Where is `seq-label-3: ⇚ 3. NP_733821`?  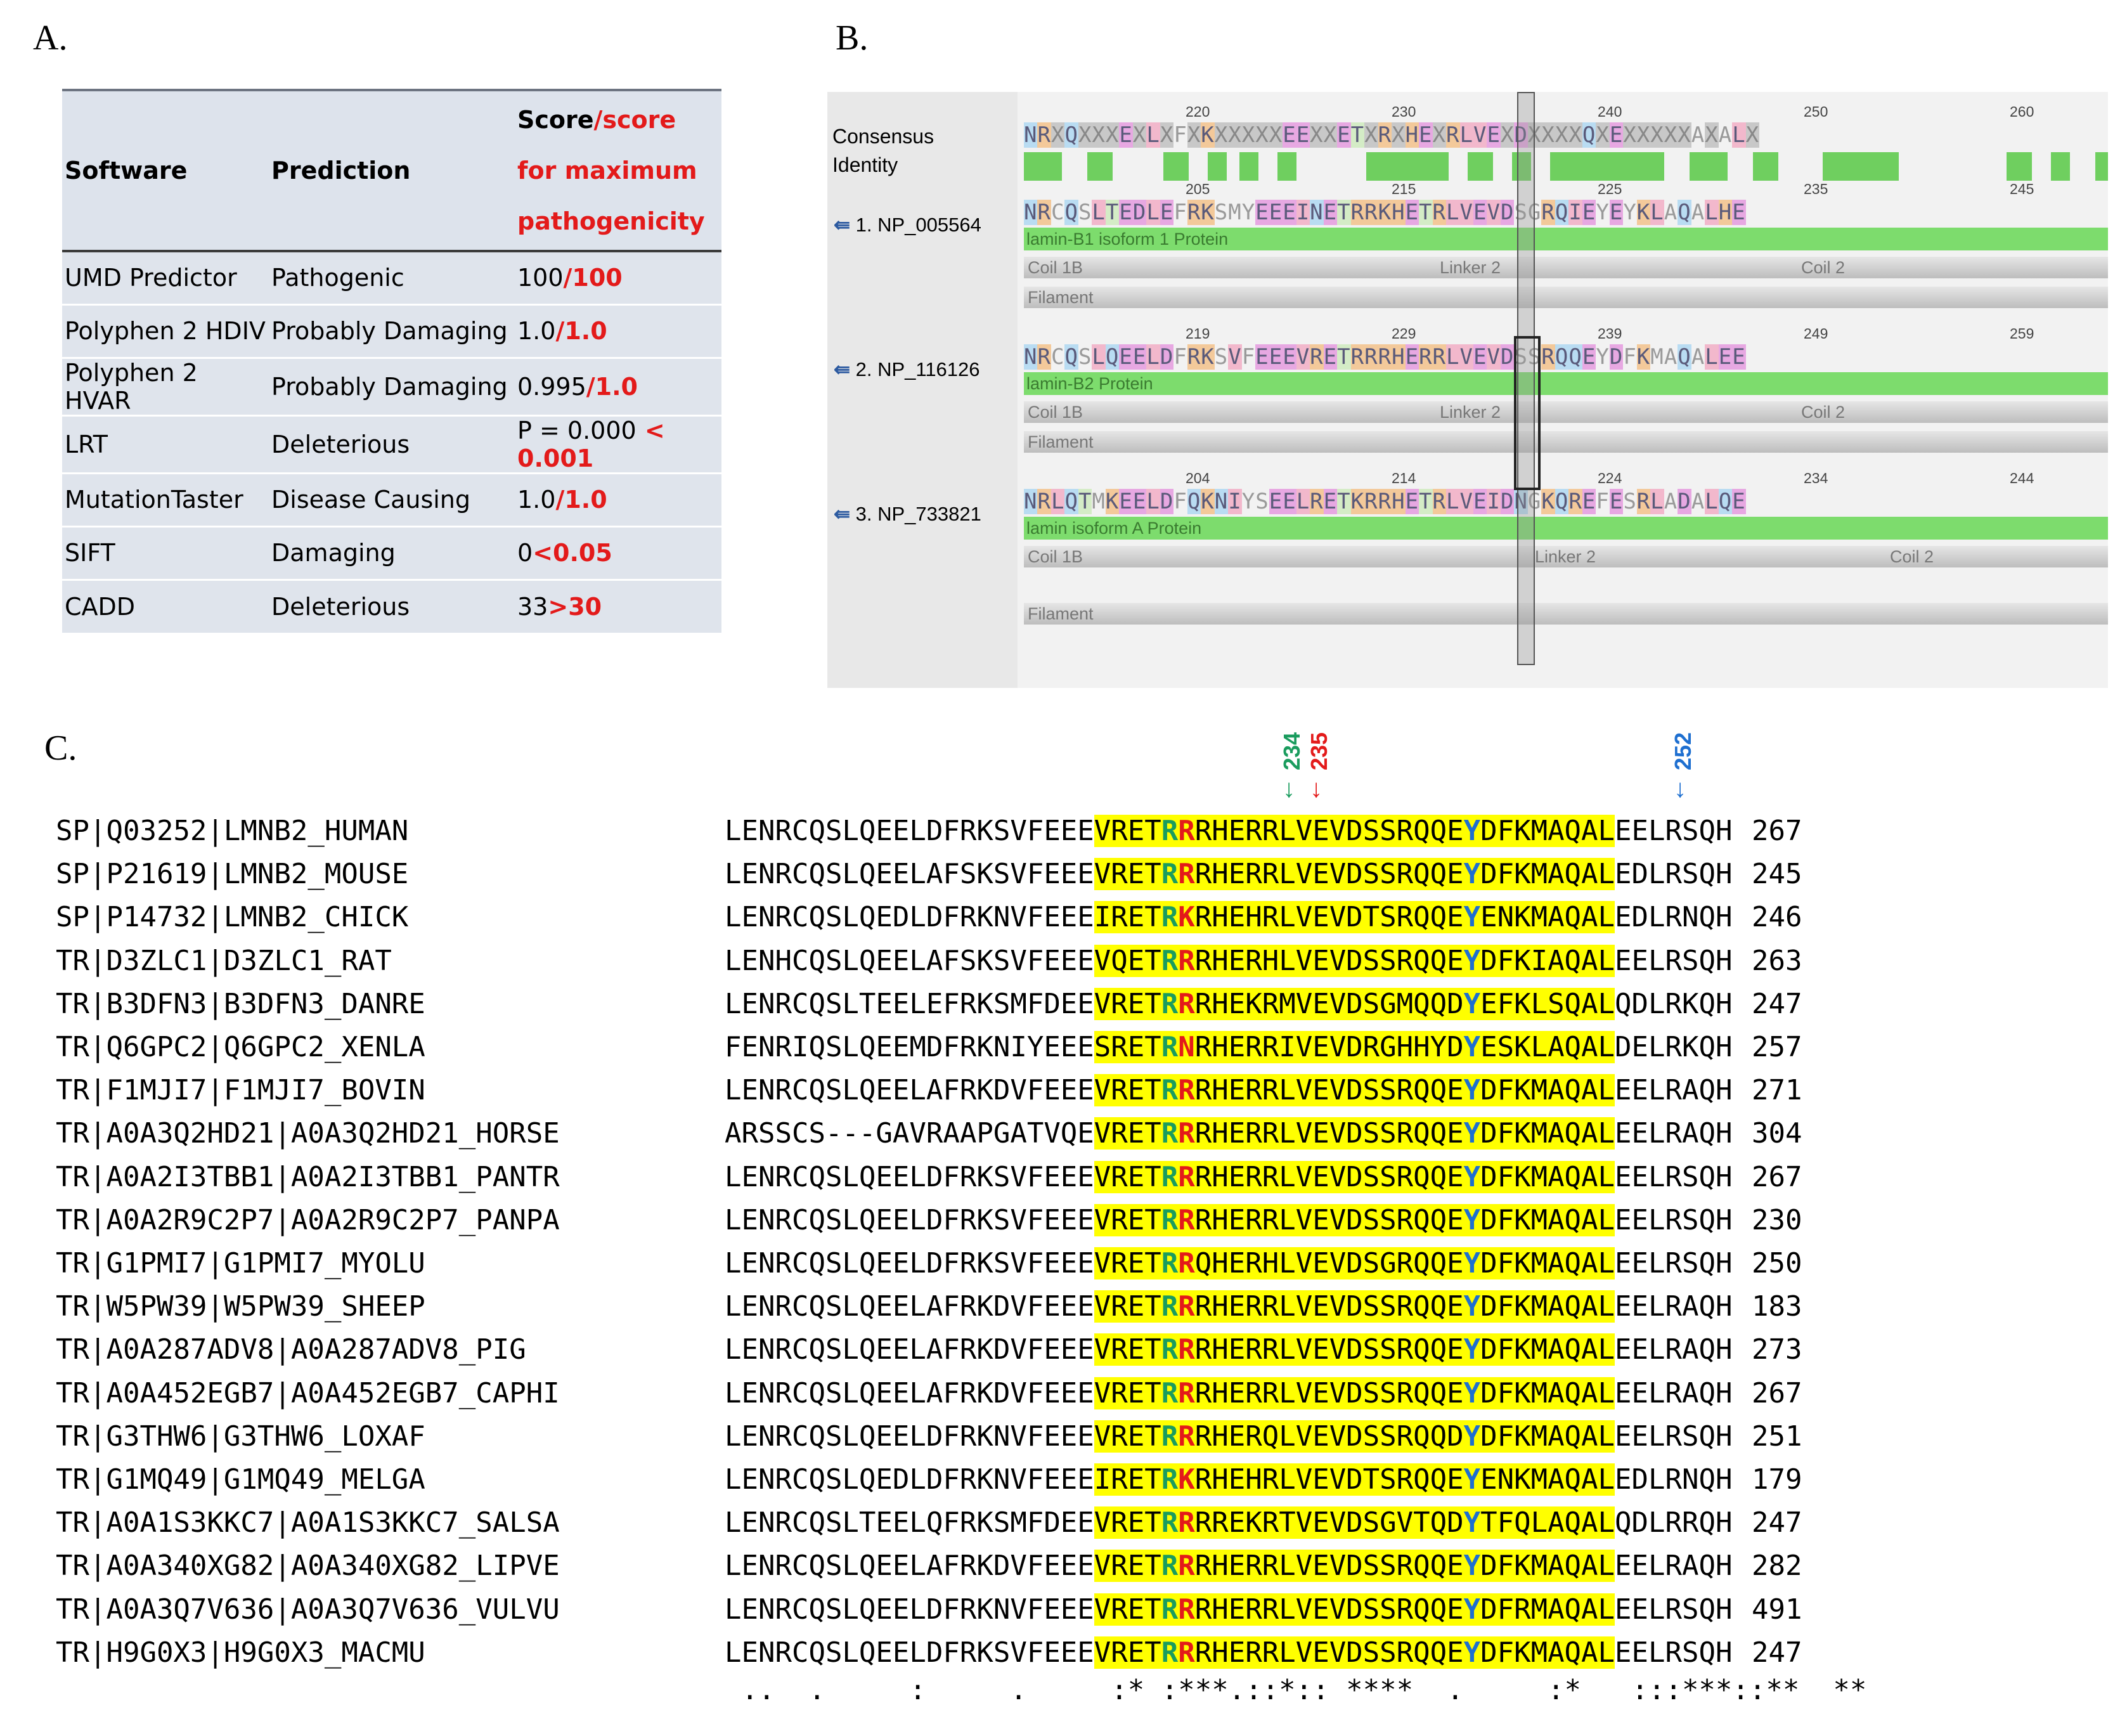
seq-label-3: ⇚ 3. NP_733821 is located at coordinates (907, 514).